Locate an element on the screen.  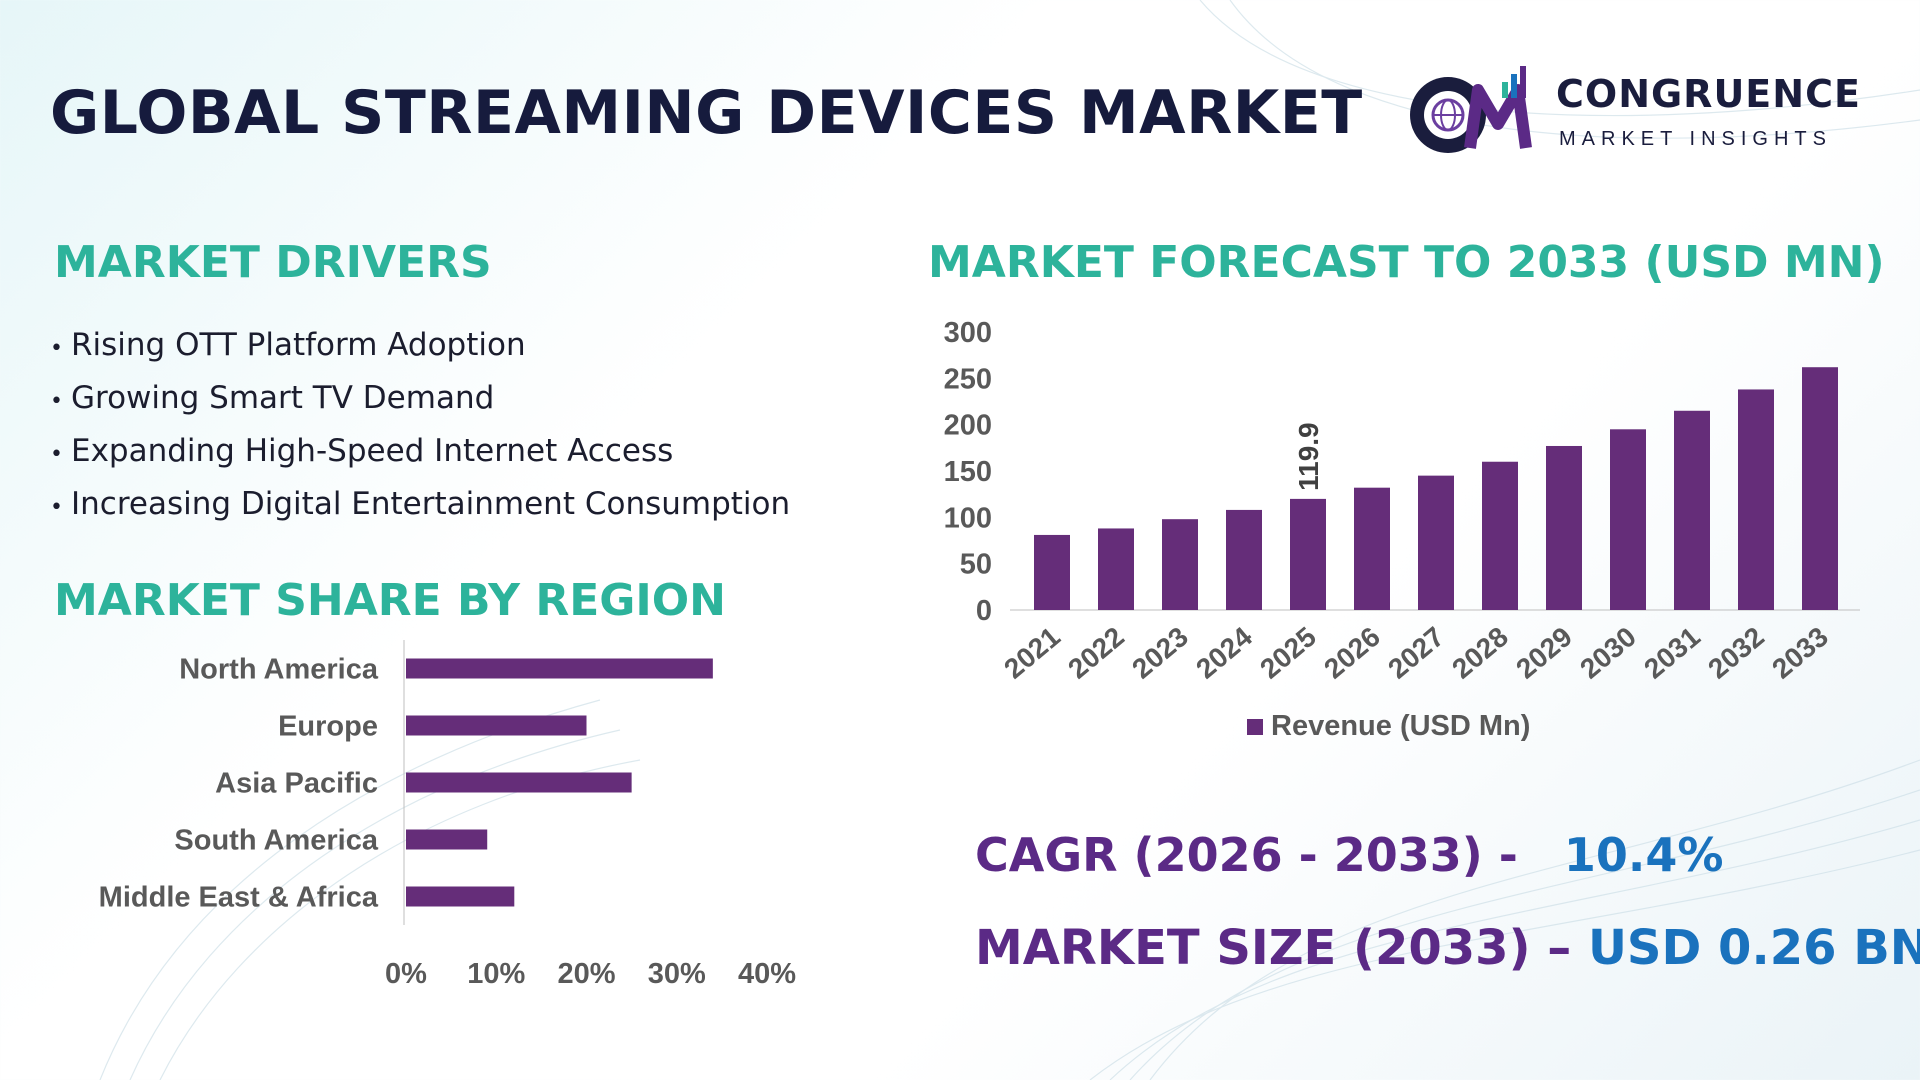
forecast-x-tick-label: 2031 is located at coordinates (1672, 653).